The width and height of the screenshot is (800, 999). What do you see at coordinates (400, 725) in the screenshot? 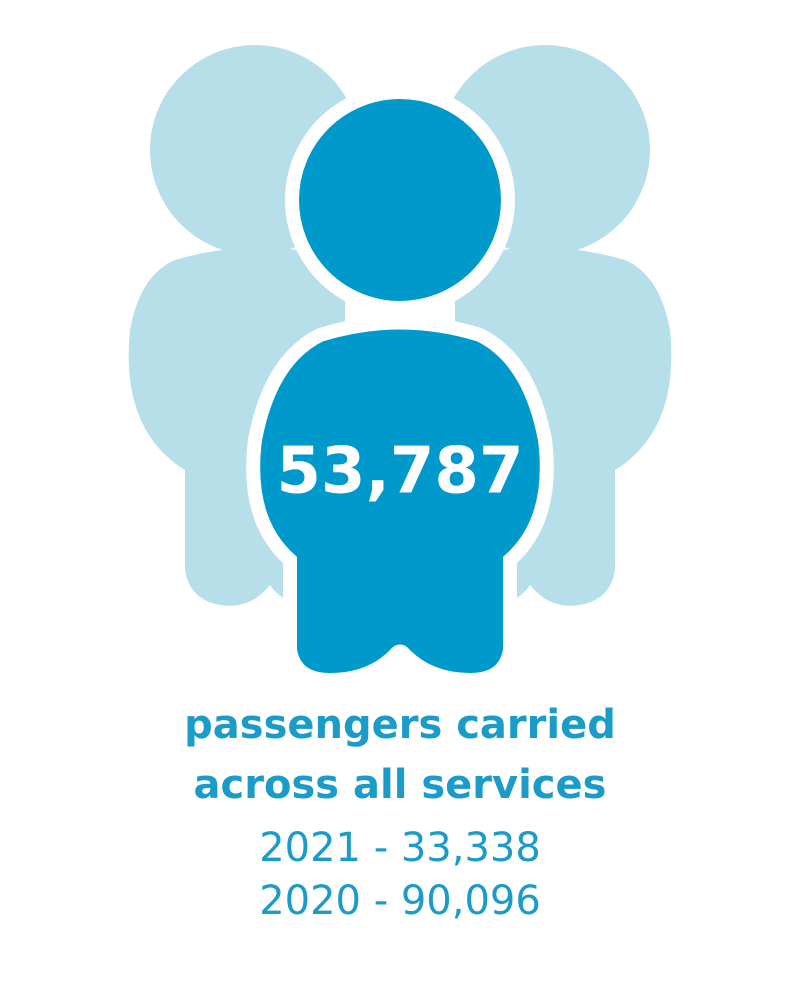
I see `caption-line: passengers carried` at bounding box center [400, 725].